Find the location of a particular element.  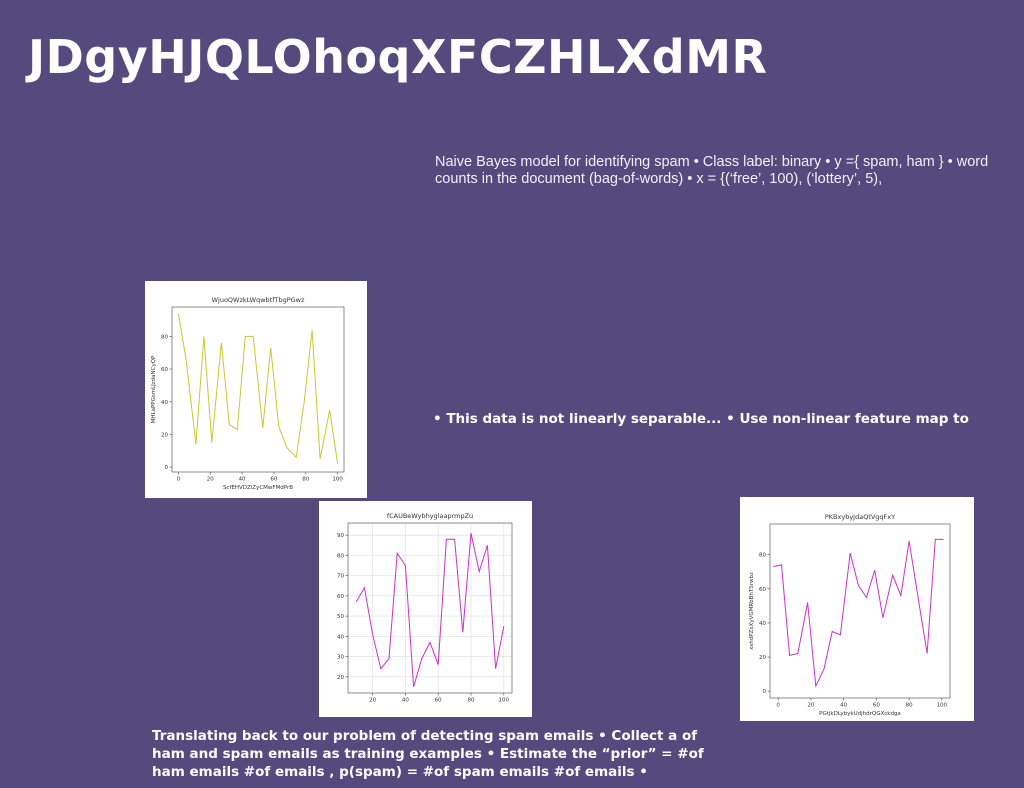

chart3-xtick-label: 20 is located at coordinates (810, 706).